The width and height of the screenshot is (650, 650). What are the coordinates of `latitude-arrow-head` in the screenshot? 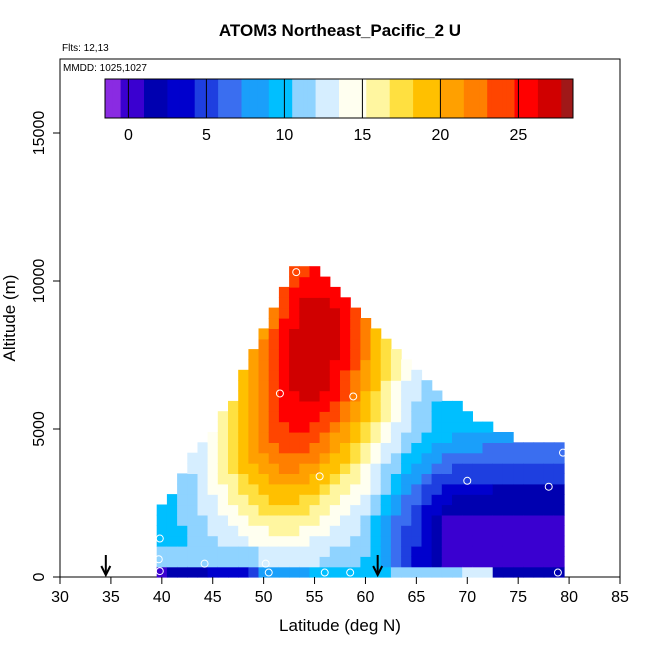 It's located at (106, 571).